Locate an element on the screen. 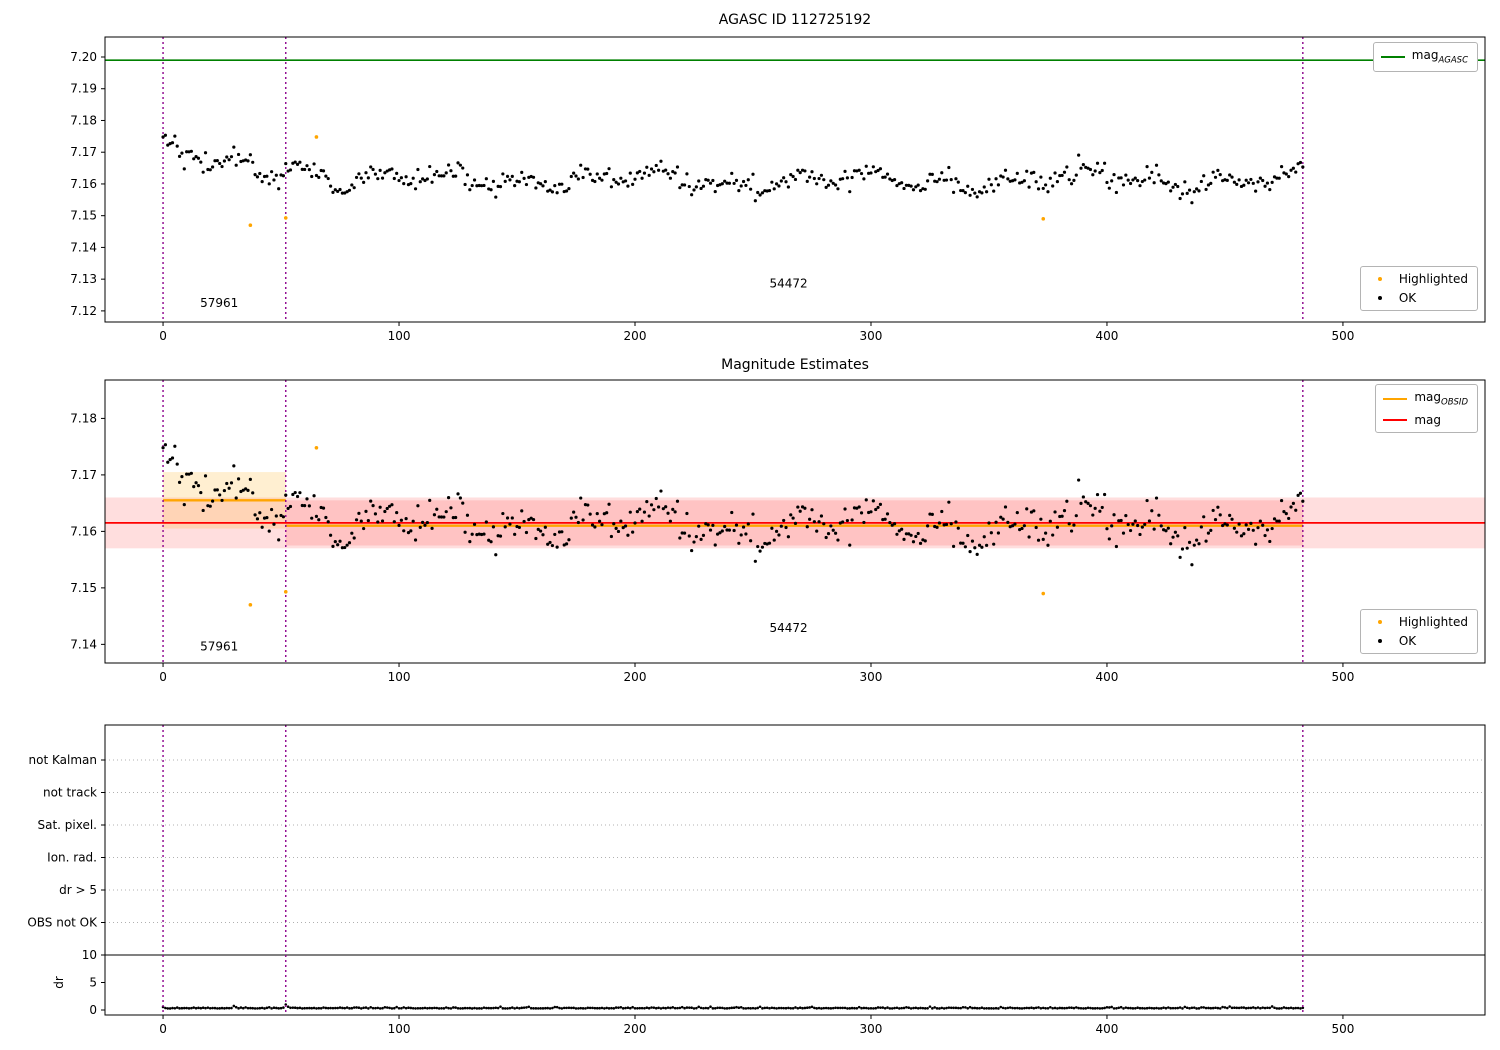  x-tick-label: 200 is located at coordinates (635, 1029).